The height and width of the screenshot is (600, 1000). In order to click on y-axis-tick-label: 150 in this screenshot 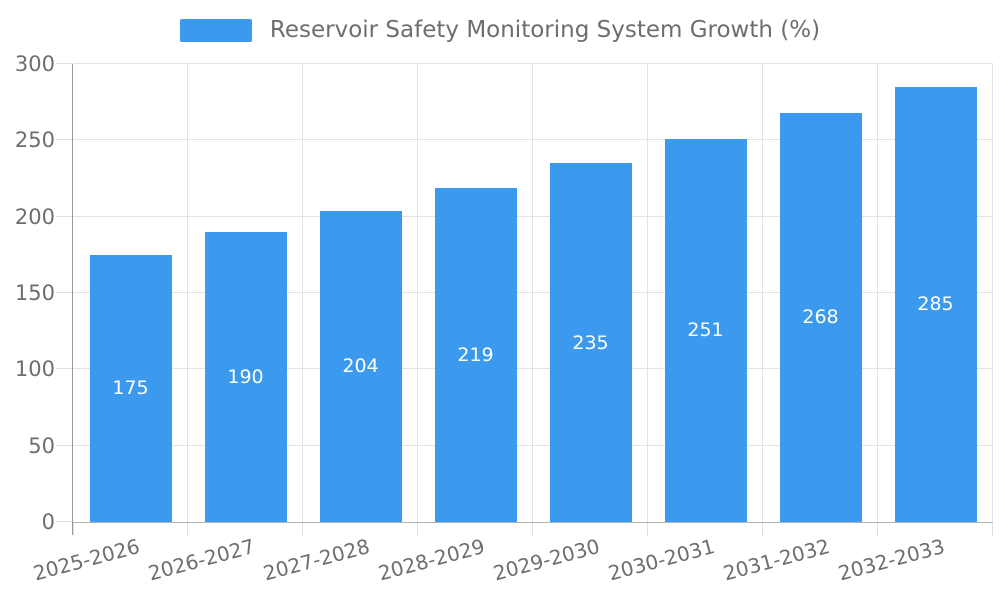, I will do `click(34, 293)`.